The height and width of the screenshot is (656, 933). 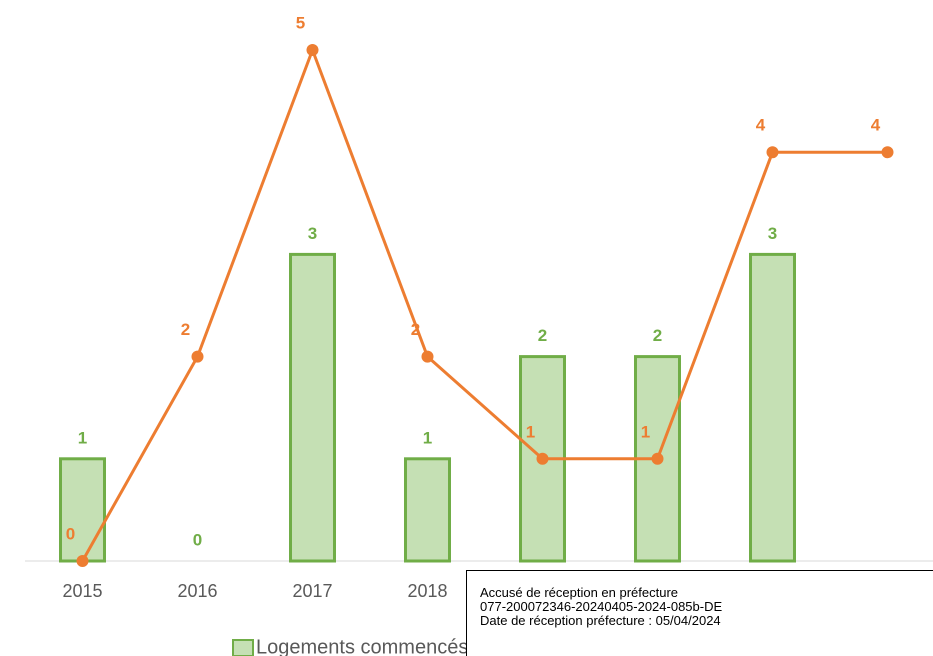 I want to click on line-label: 0, so click(x=70, y=533).